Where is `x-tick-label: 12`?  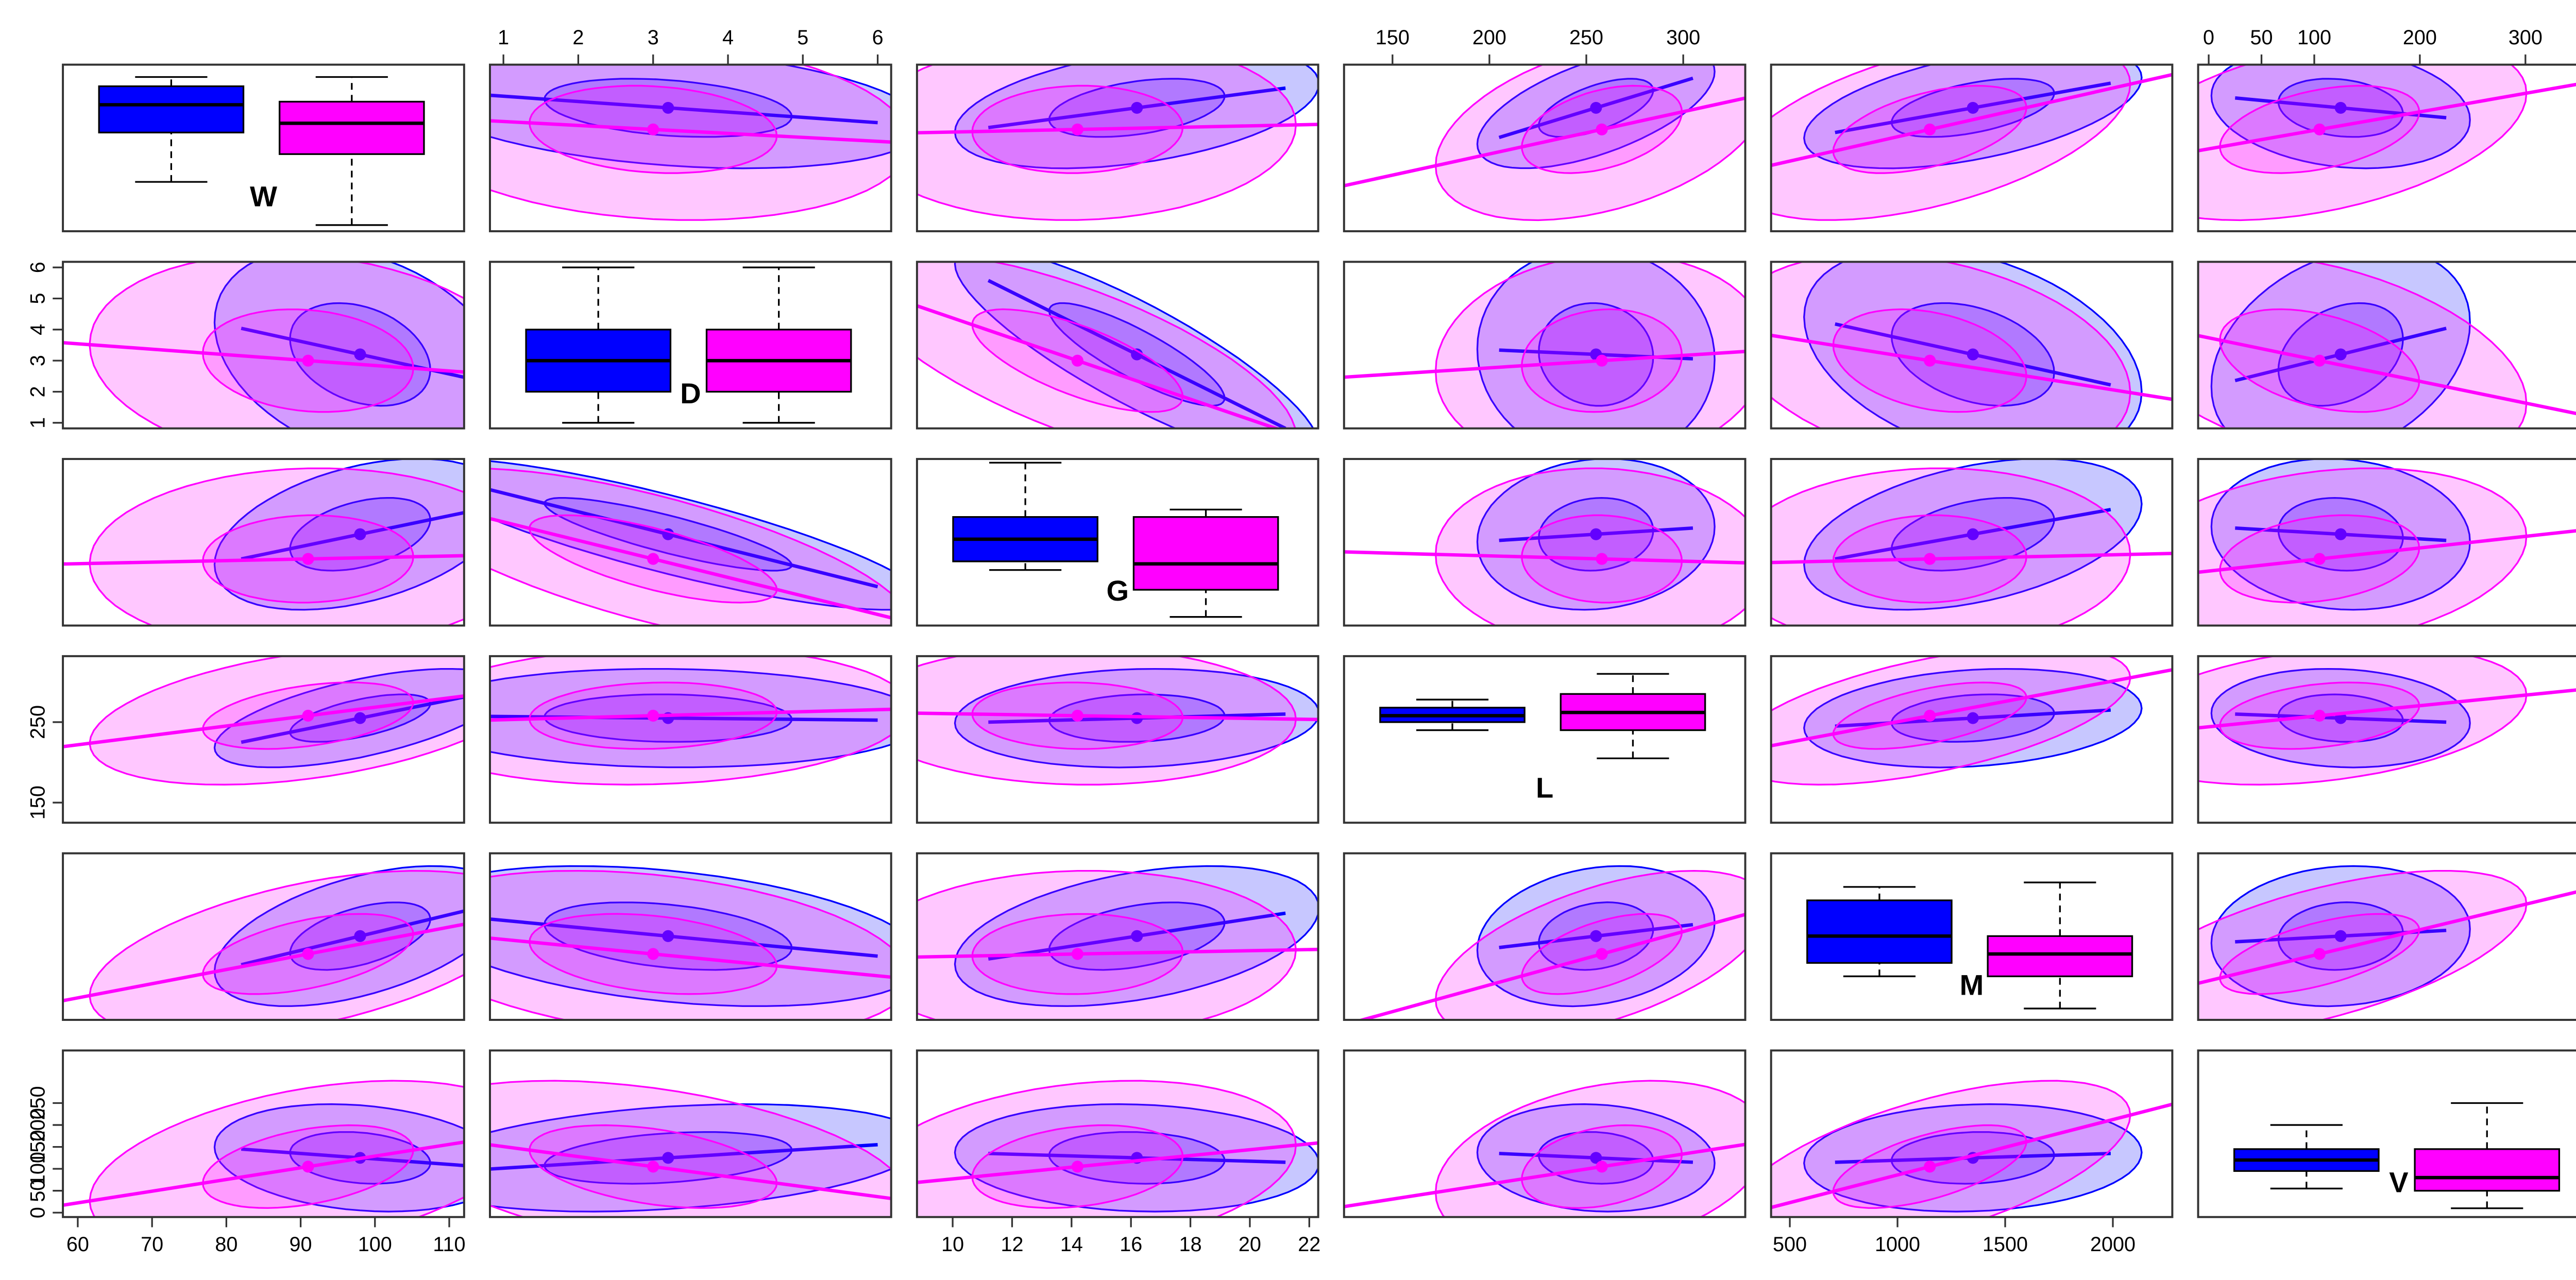
x-tick-label: 12 is located at coordinates (1012, 1244).